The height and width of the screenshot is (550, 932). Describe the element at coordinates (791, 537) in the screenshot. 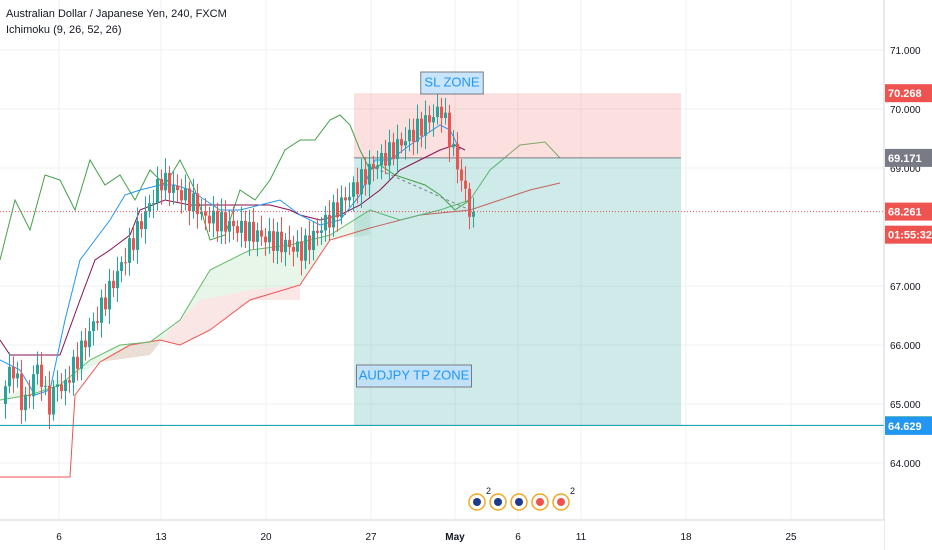

I see `x-tick-label: 25` at that location.